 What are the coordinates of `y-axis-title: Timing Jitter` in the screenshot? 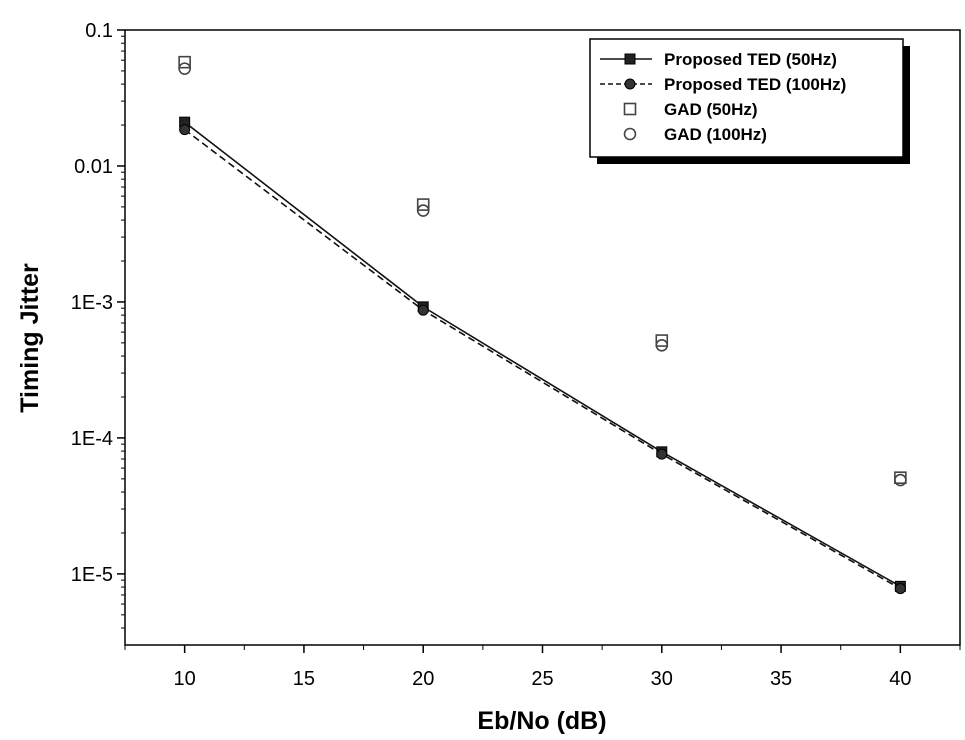 It's located at (30, 338).